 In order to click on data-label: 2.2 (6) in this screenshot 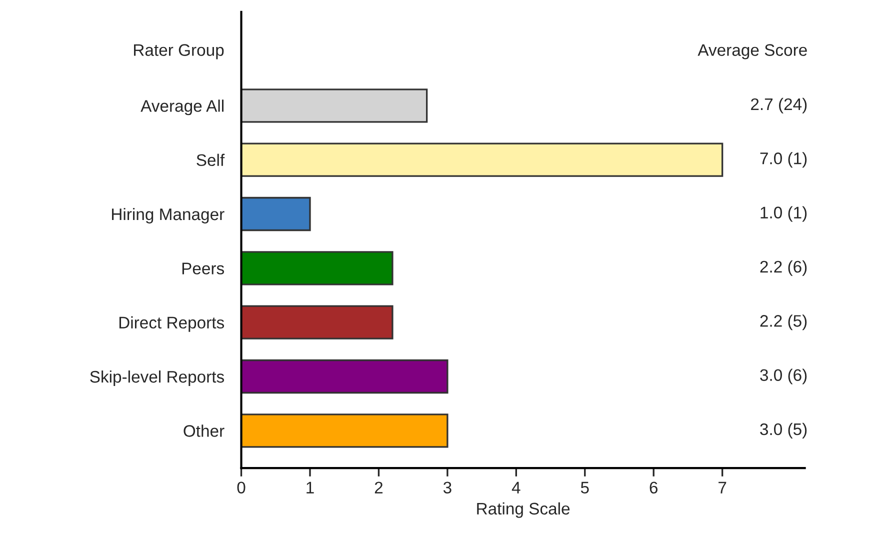, I will do `click(783, 268)`.